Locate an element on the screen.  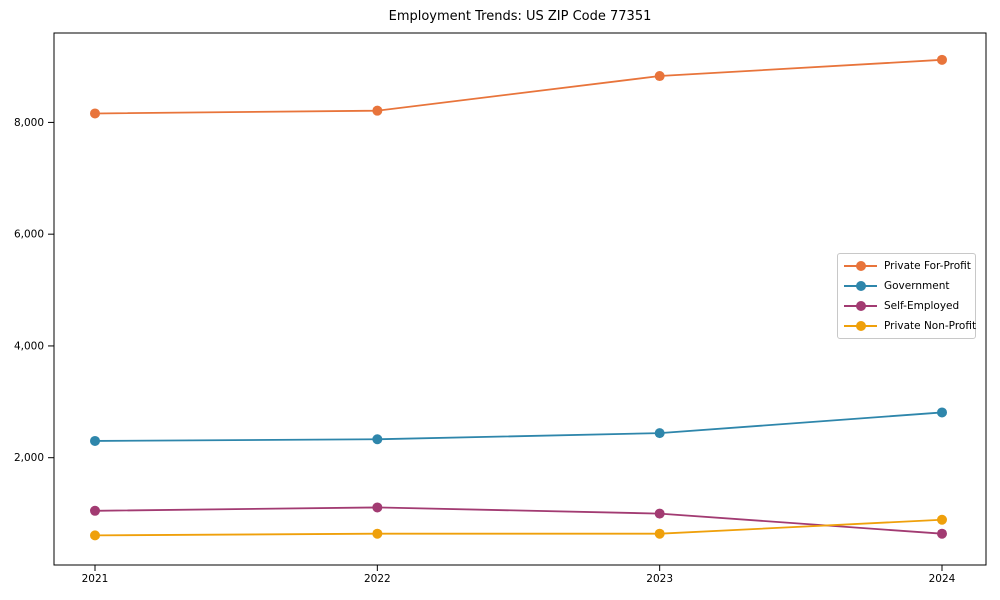
y-tick-label: 4,000 is located at coordinates (29, 346).